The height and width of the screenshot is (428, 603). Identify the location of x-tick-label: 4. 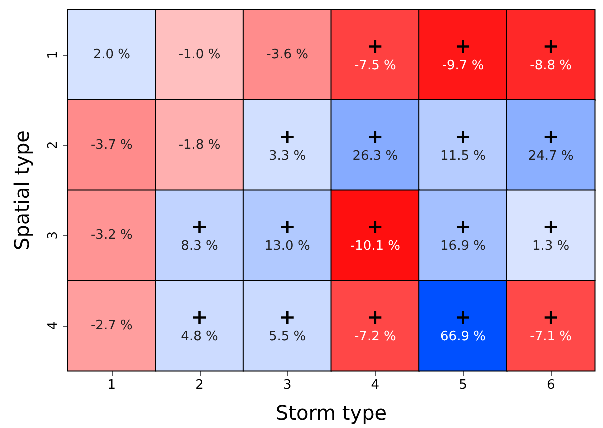
(375, 385).